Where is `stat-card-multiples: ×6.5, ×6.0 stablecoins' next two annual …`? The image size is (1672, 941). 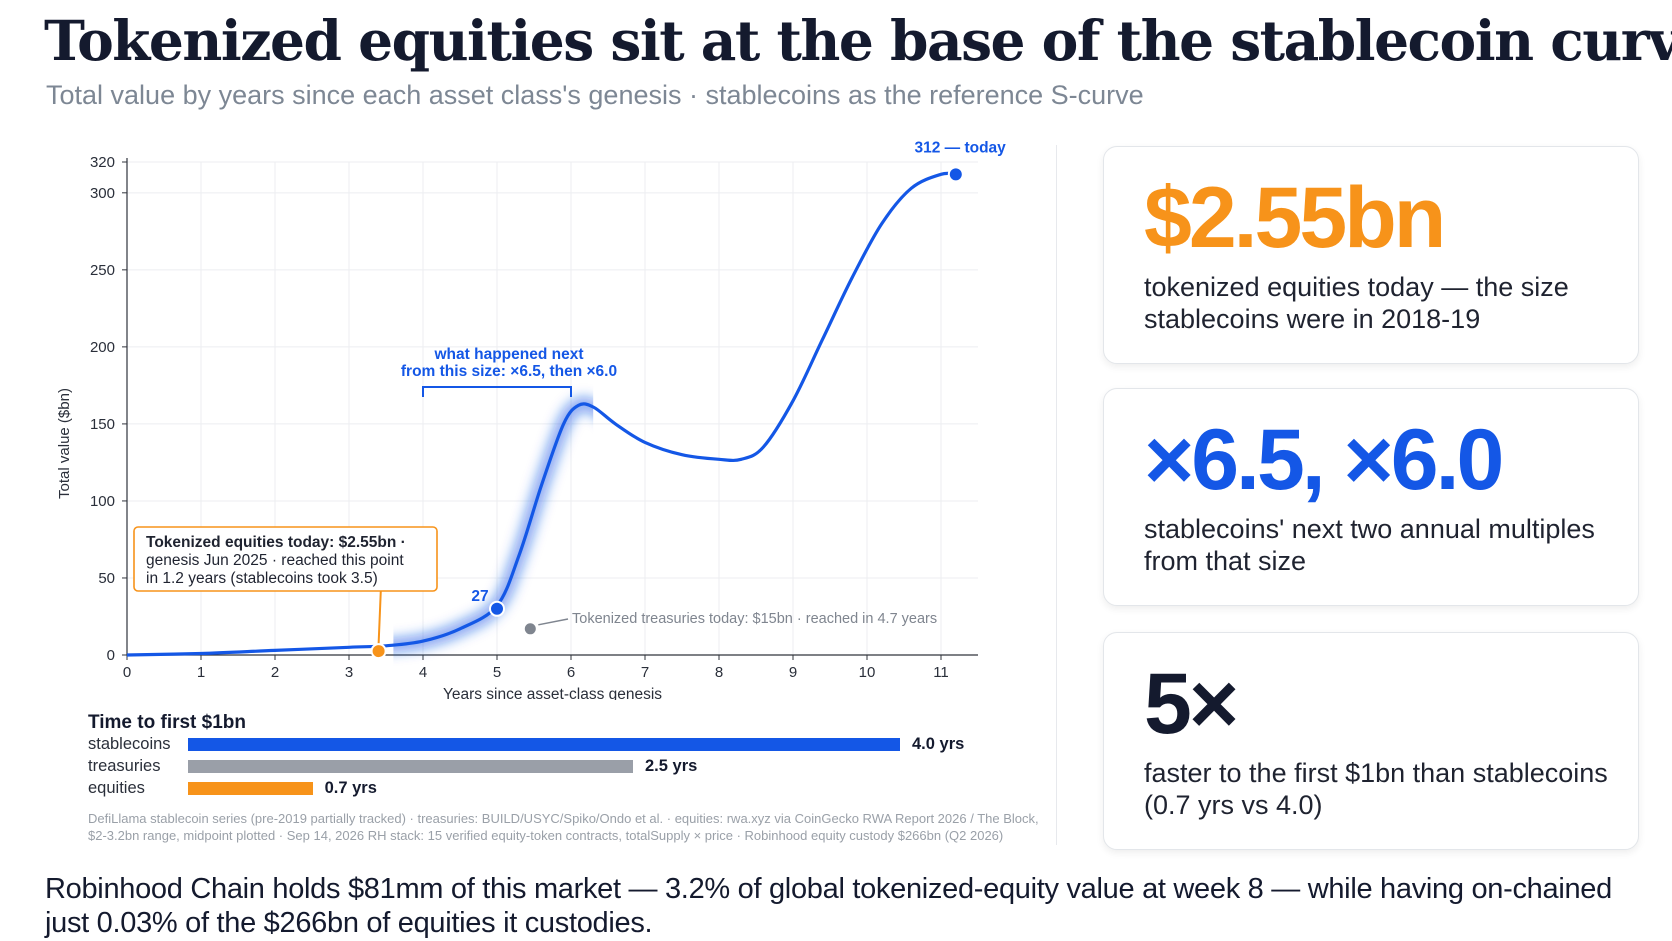 stat-card-multiples: ×6.5, ×6.0 stablecoins' next two annual … is located at coordinates (1371, 497).